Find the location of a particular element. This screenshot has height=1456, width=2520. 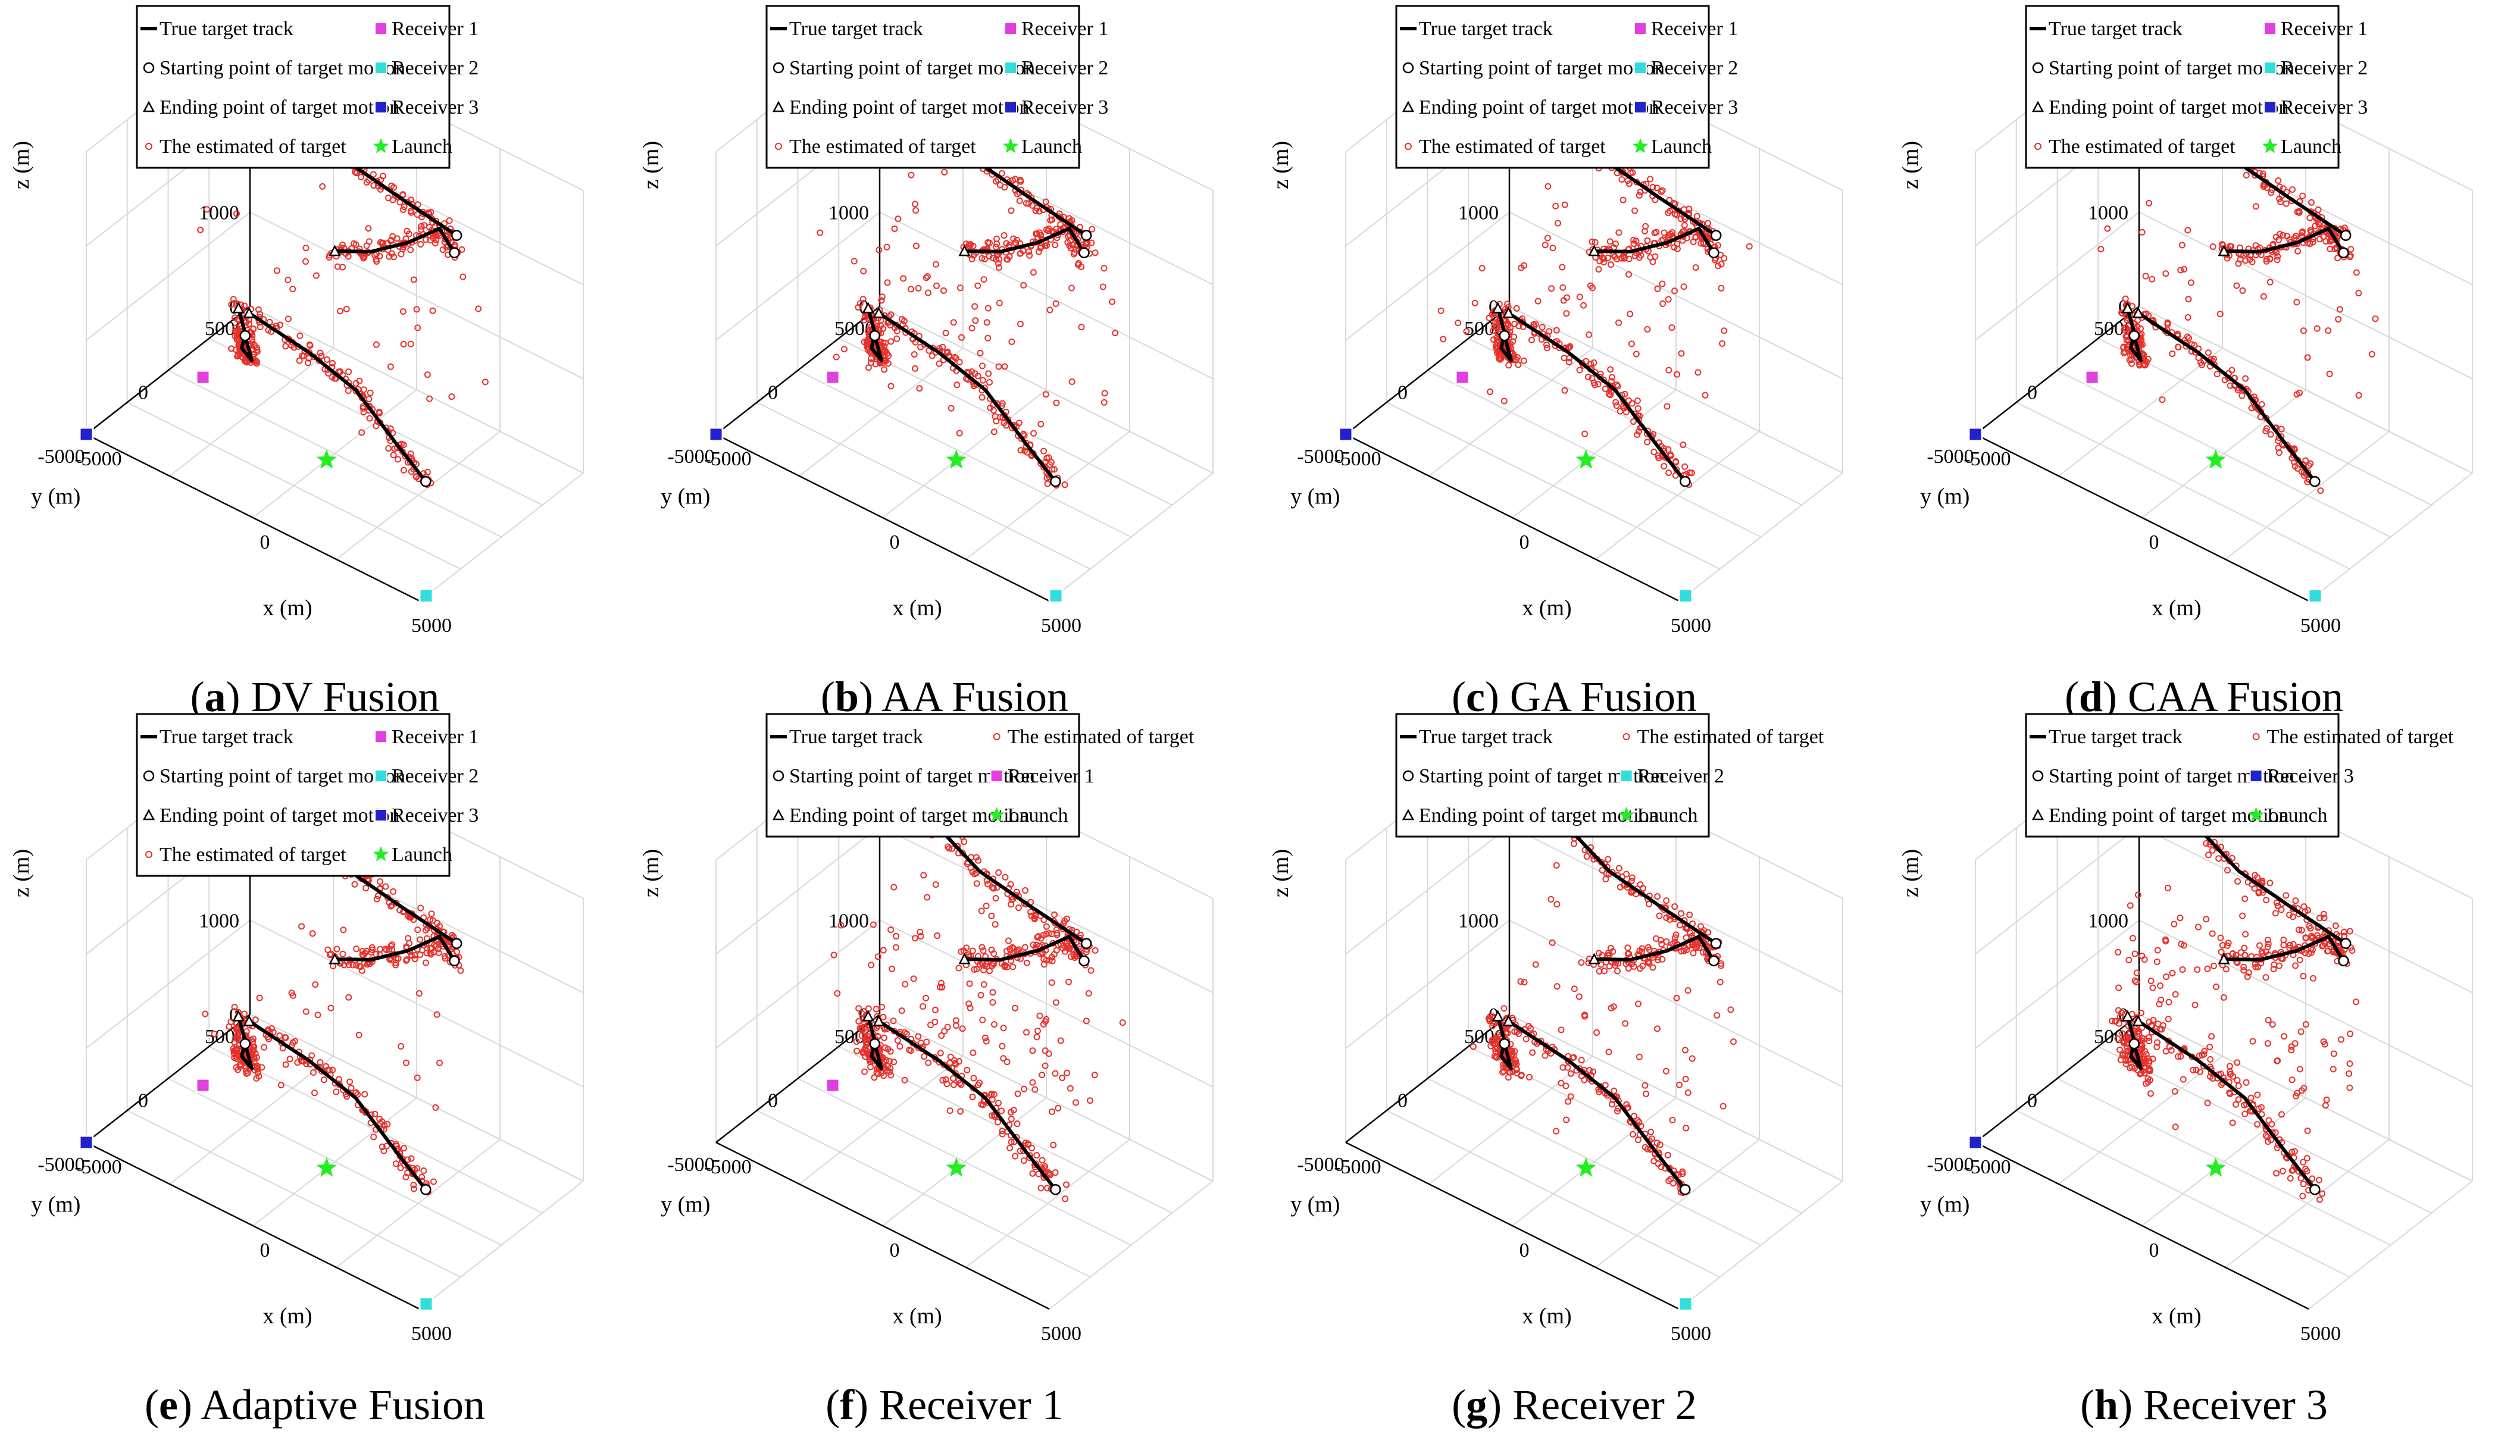

legend-entry-label: Launch is located at coordinates (2311, 147).